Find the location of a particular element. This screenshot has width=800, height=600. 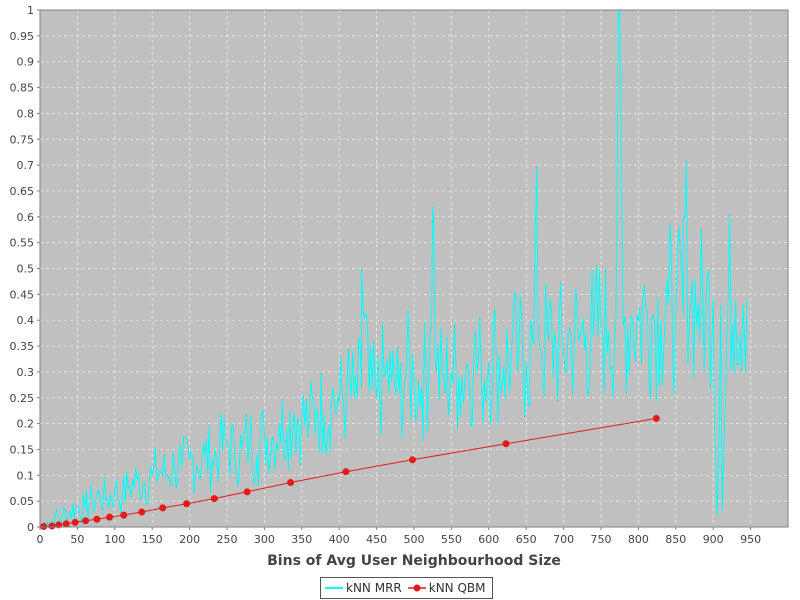

x-tick-label: 700 is located at coordinates (563, 539).